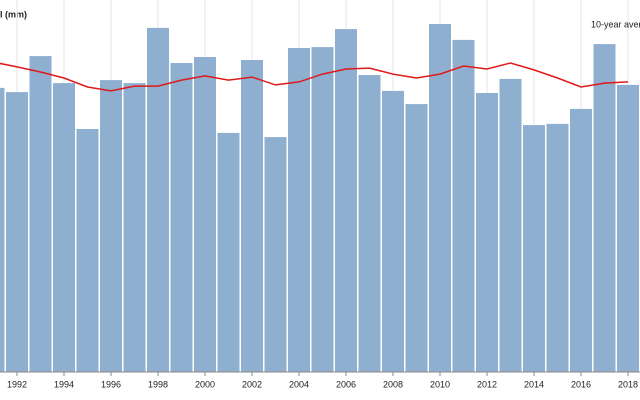 Image resolution: width=640 pixels, height=400 pixels. What do you see at coordinates (205, 384) in the screenshot?
I see `x-tick-label: 2000` at bounding box center [205, 384].